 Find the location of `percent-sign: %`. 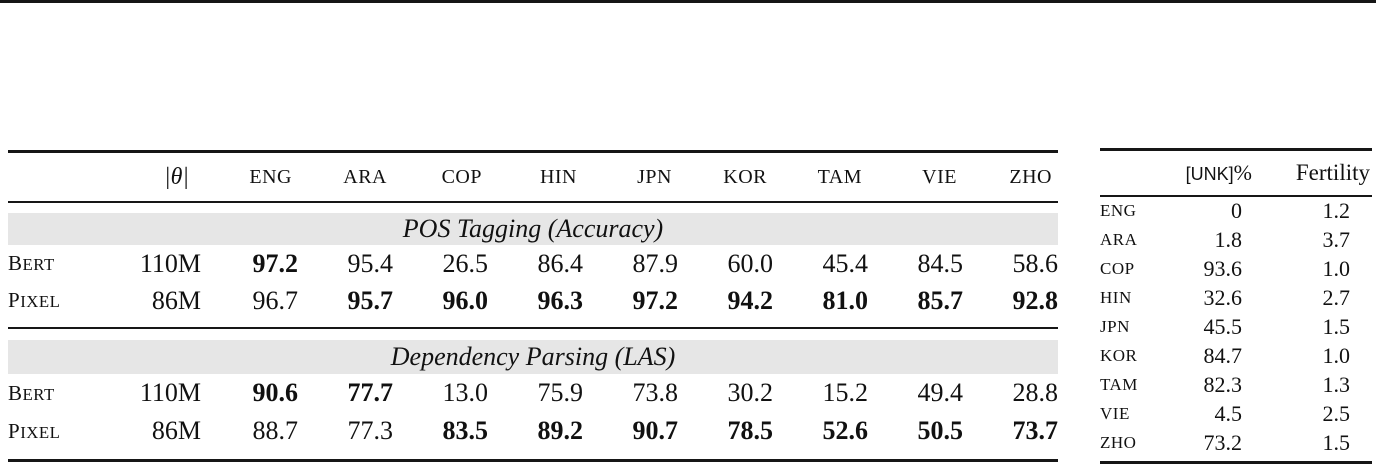

percent-sign: % is located at coordinates (1242, 172).